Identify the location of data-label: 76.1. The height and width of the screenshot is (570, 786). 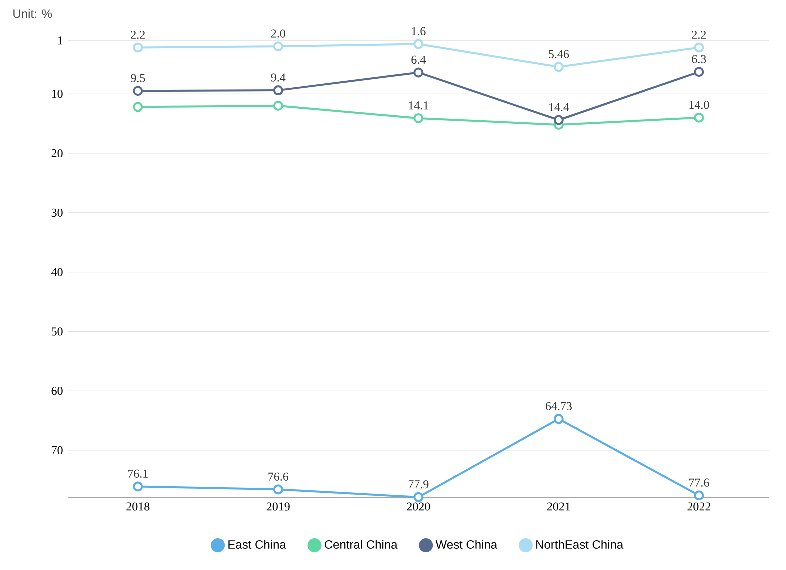
(138, 474).